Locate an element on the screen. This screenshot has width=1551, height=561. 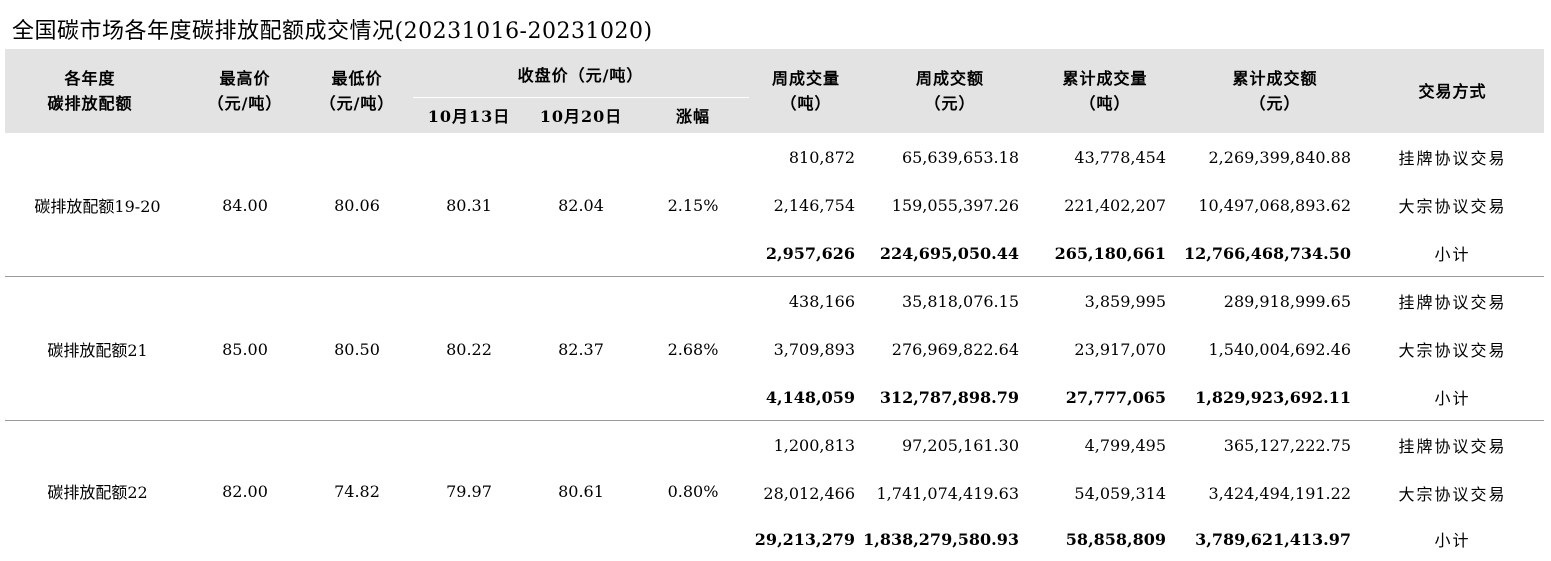
header-method: 交易方式 is located at coordinates (1452, 91).